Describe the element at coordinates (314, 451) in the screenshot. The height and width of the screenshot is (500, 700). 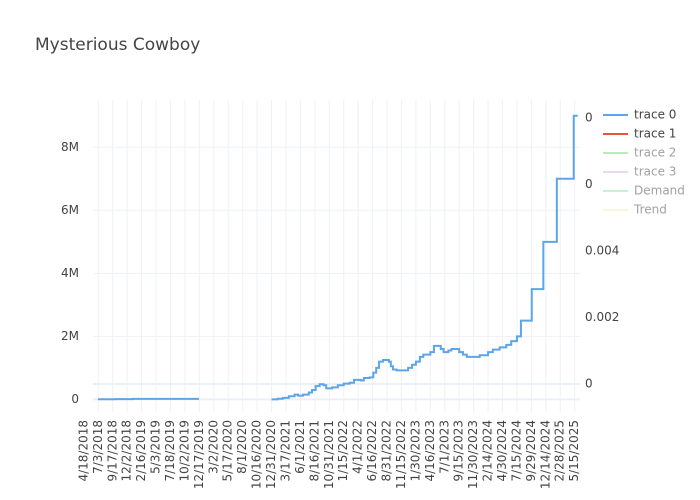
I see `x-tick-label: 8/16/2021` at that location.